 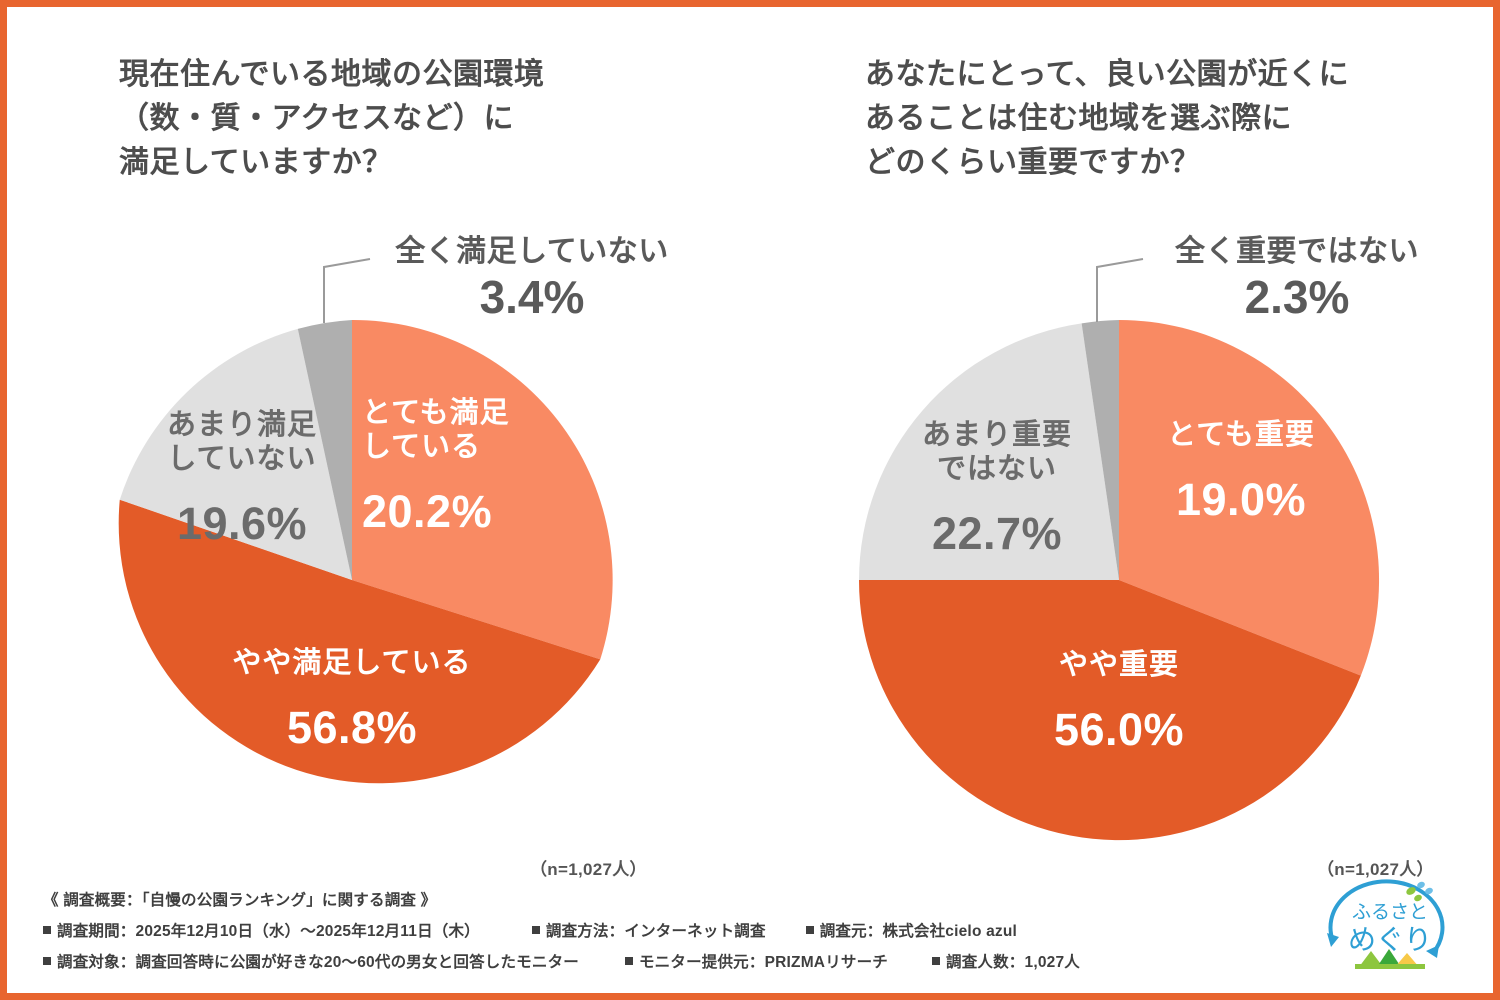 What do you see at coordinates (268, 931) in the screenshot?
I see `footer-text-survey-period: 調査期間：2025年12月10日（水）〜2025年12月11日（木）` at bounding box center [268, 931].